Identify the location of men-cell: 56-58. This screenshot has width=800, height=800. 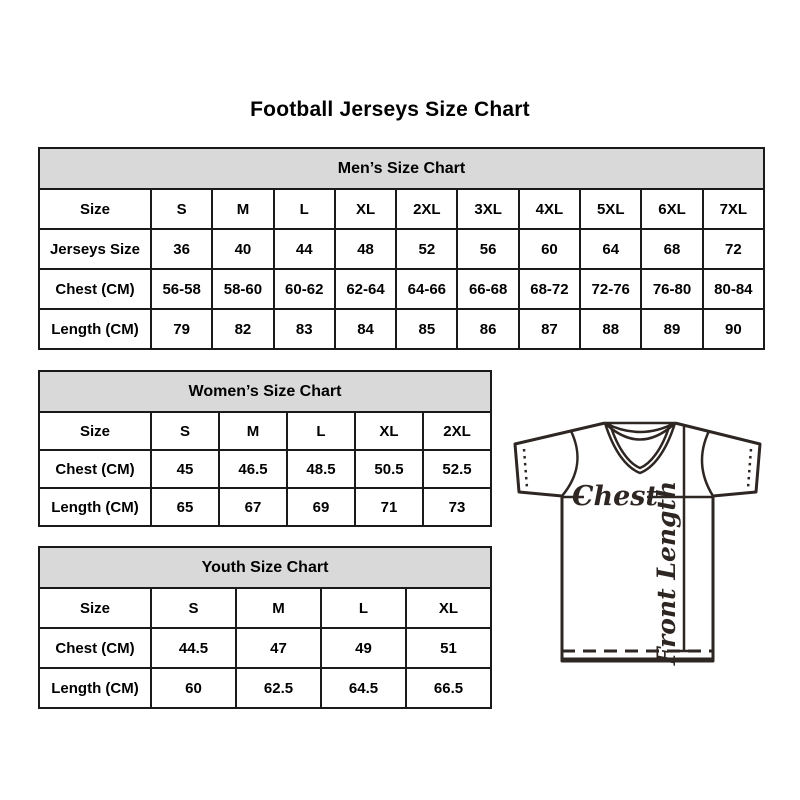
(181, 289).